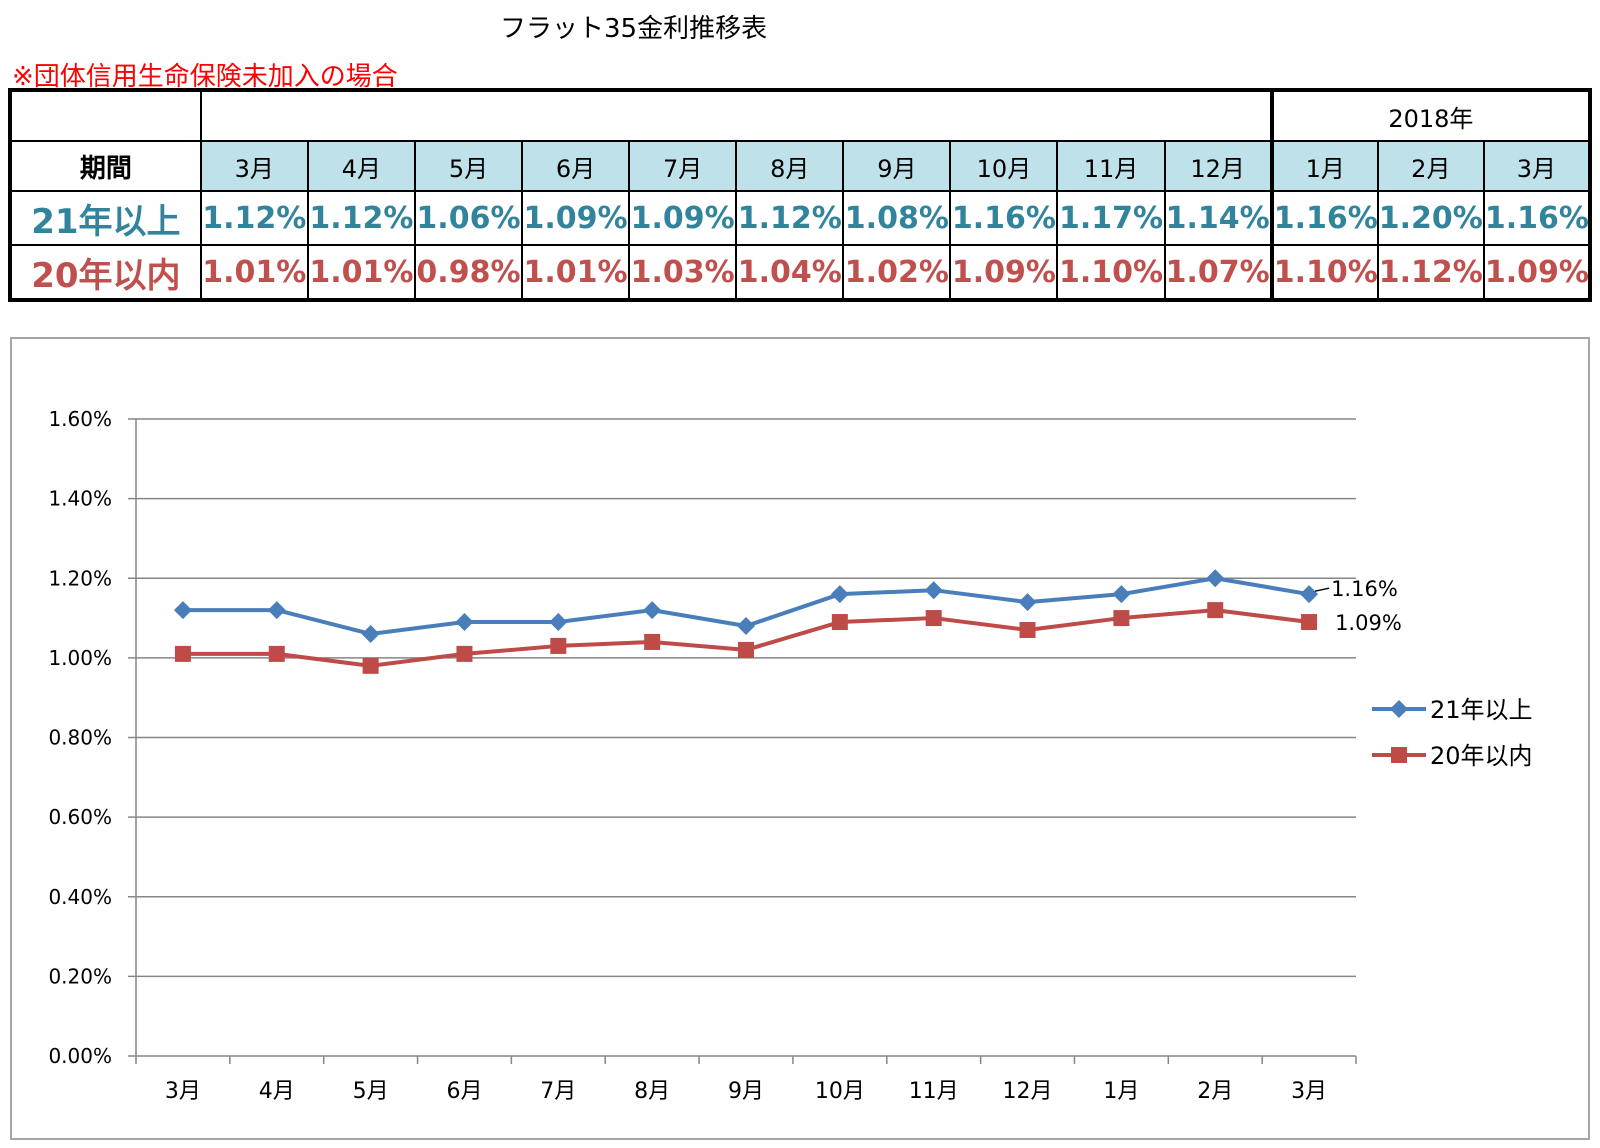 This screenshot has width=1600, height=1148. What do you see at coordinates (80, 578) in the screenshot?
I see `y-tick-label: 1.20%` at bounding box center [80, 578].